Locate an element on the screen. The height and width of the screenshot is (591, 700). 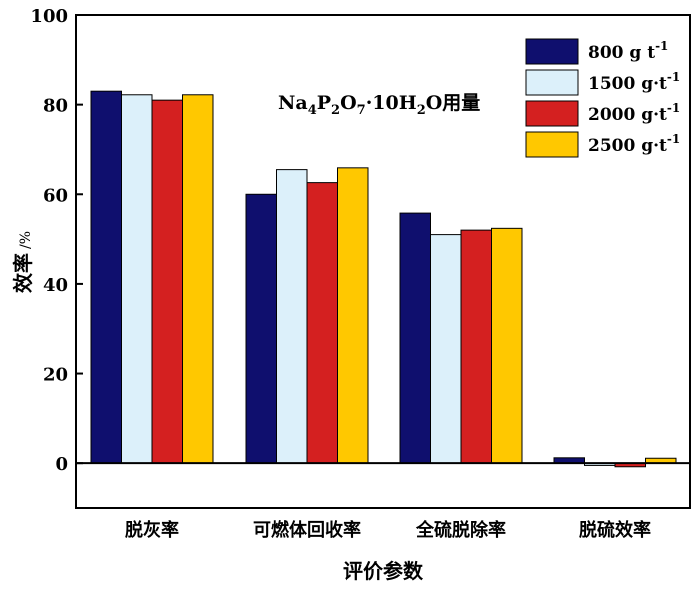
x-tick-label: 脱灰率 is located at coordinates (152, 530).